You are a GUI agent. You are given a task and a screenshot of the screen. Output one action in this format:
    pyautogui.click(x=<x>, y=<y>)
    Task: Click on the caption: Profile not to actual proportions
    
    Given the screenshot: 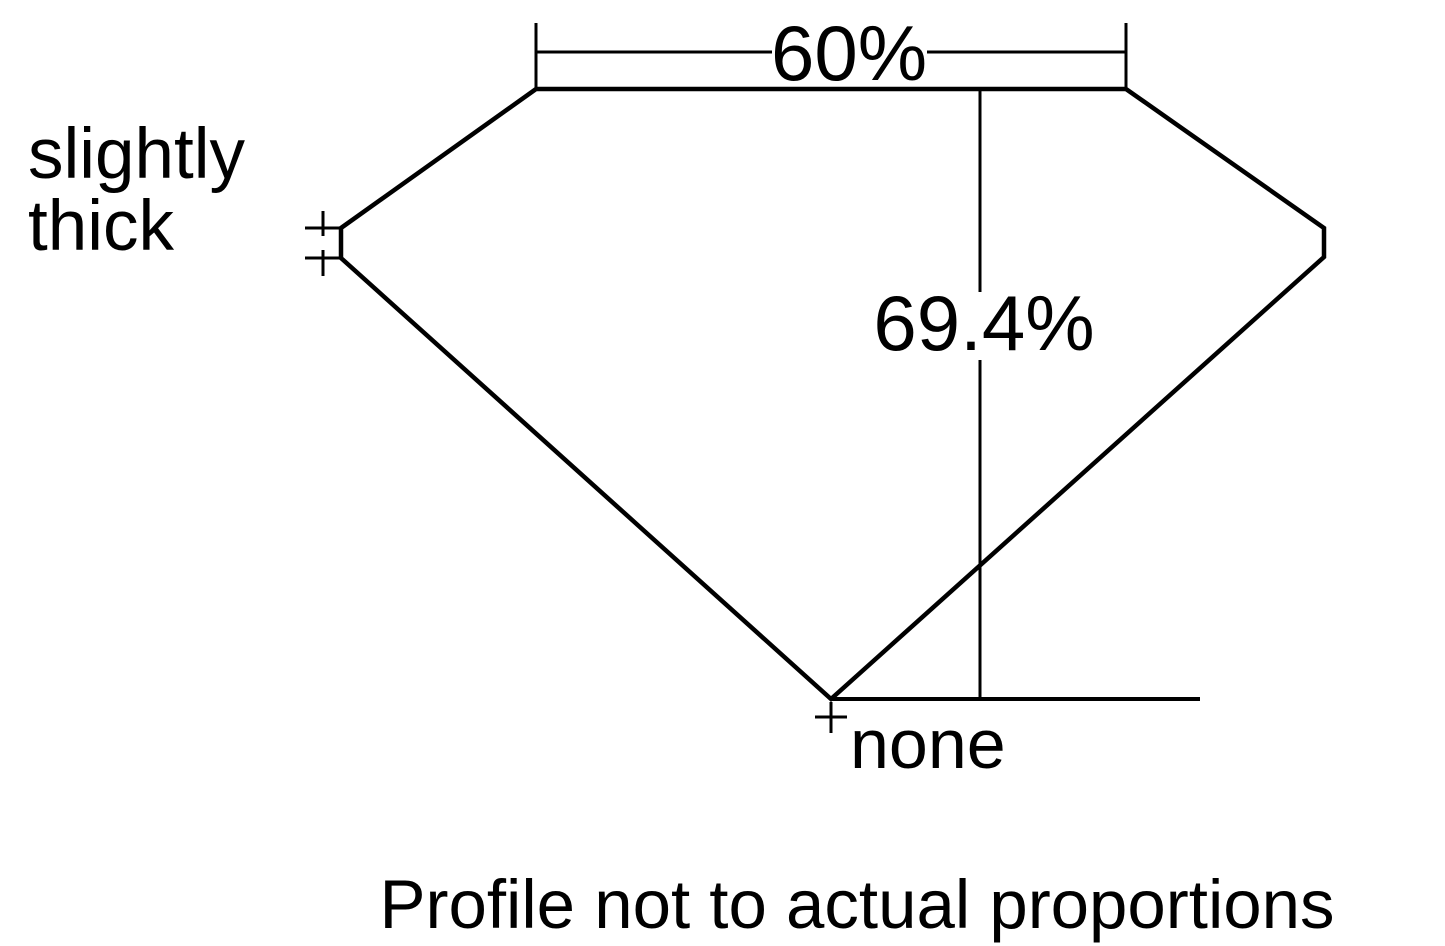 What is the action you would take?
    pyautogui.click(x=856, y=904)
    